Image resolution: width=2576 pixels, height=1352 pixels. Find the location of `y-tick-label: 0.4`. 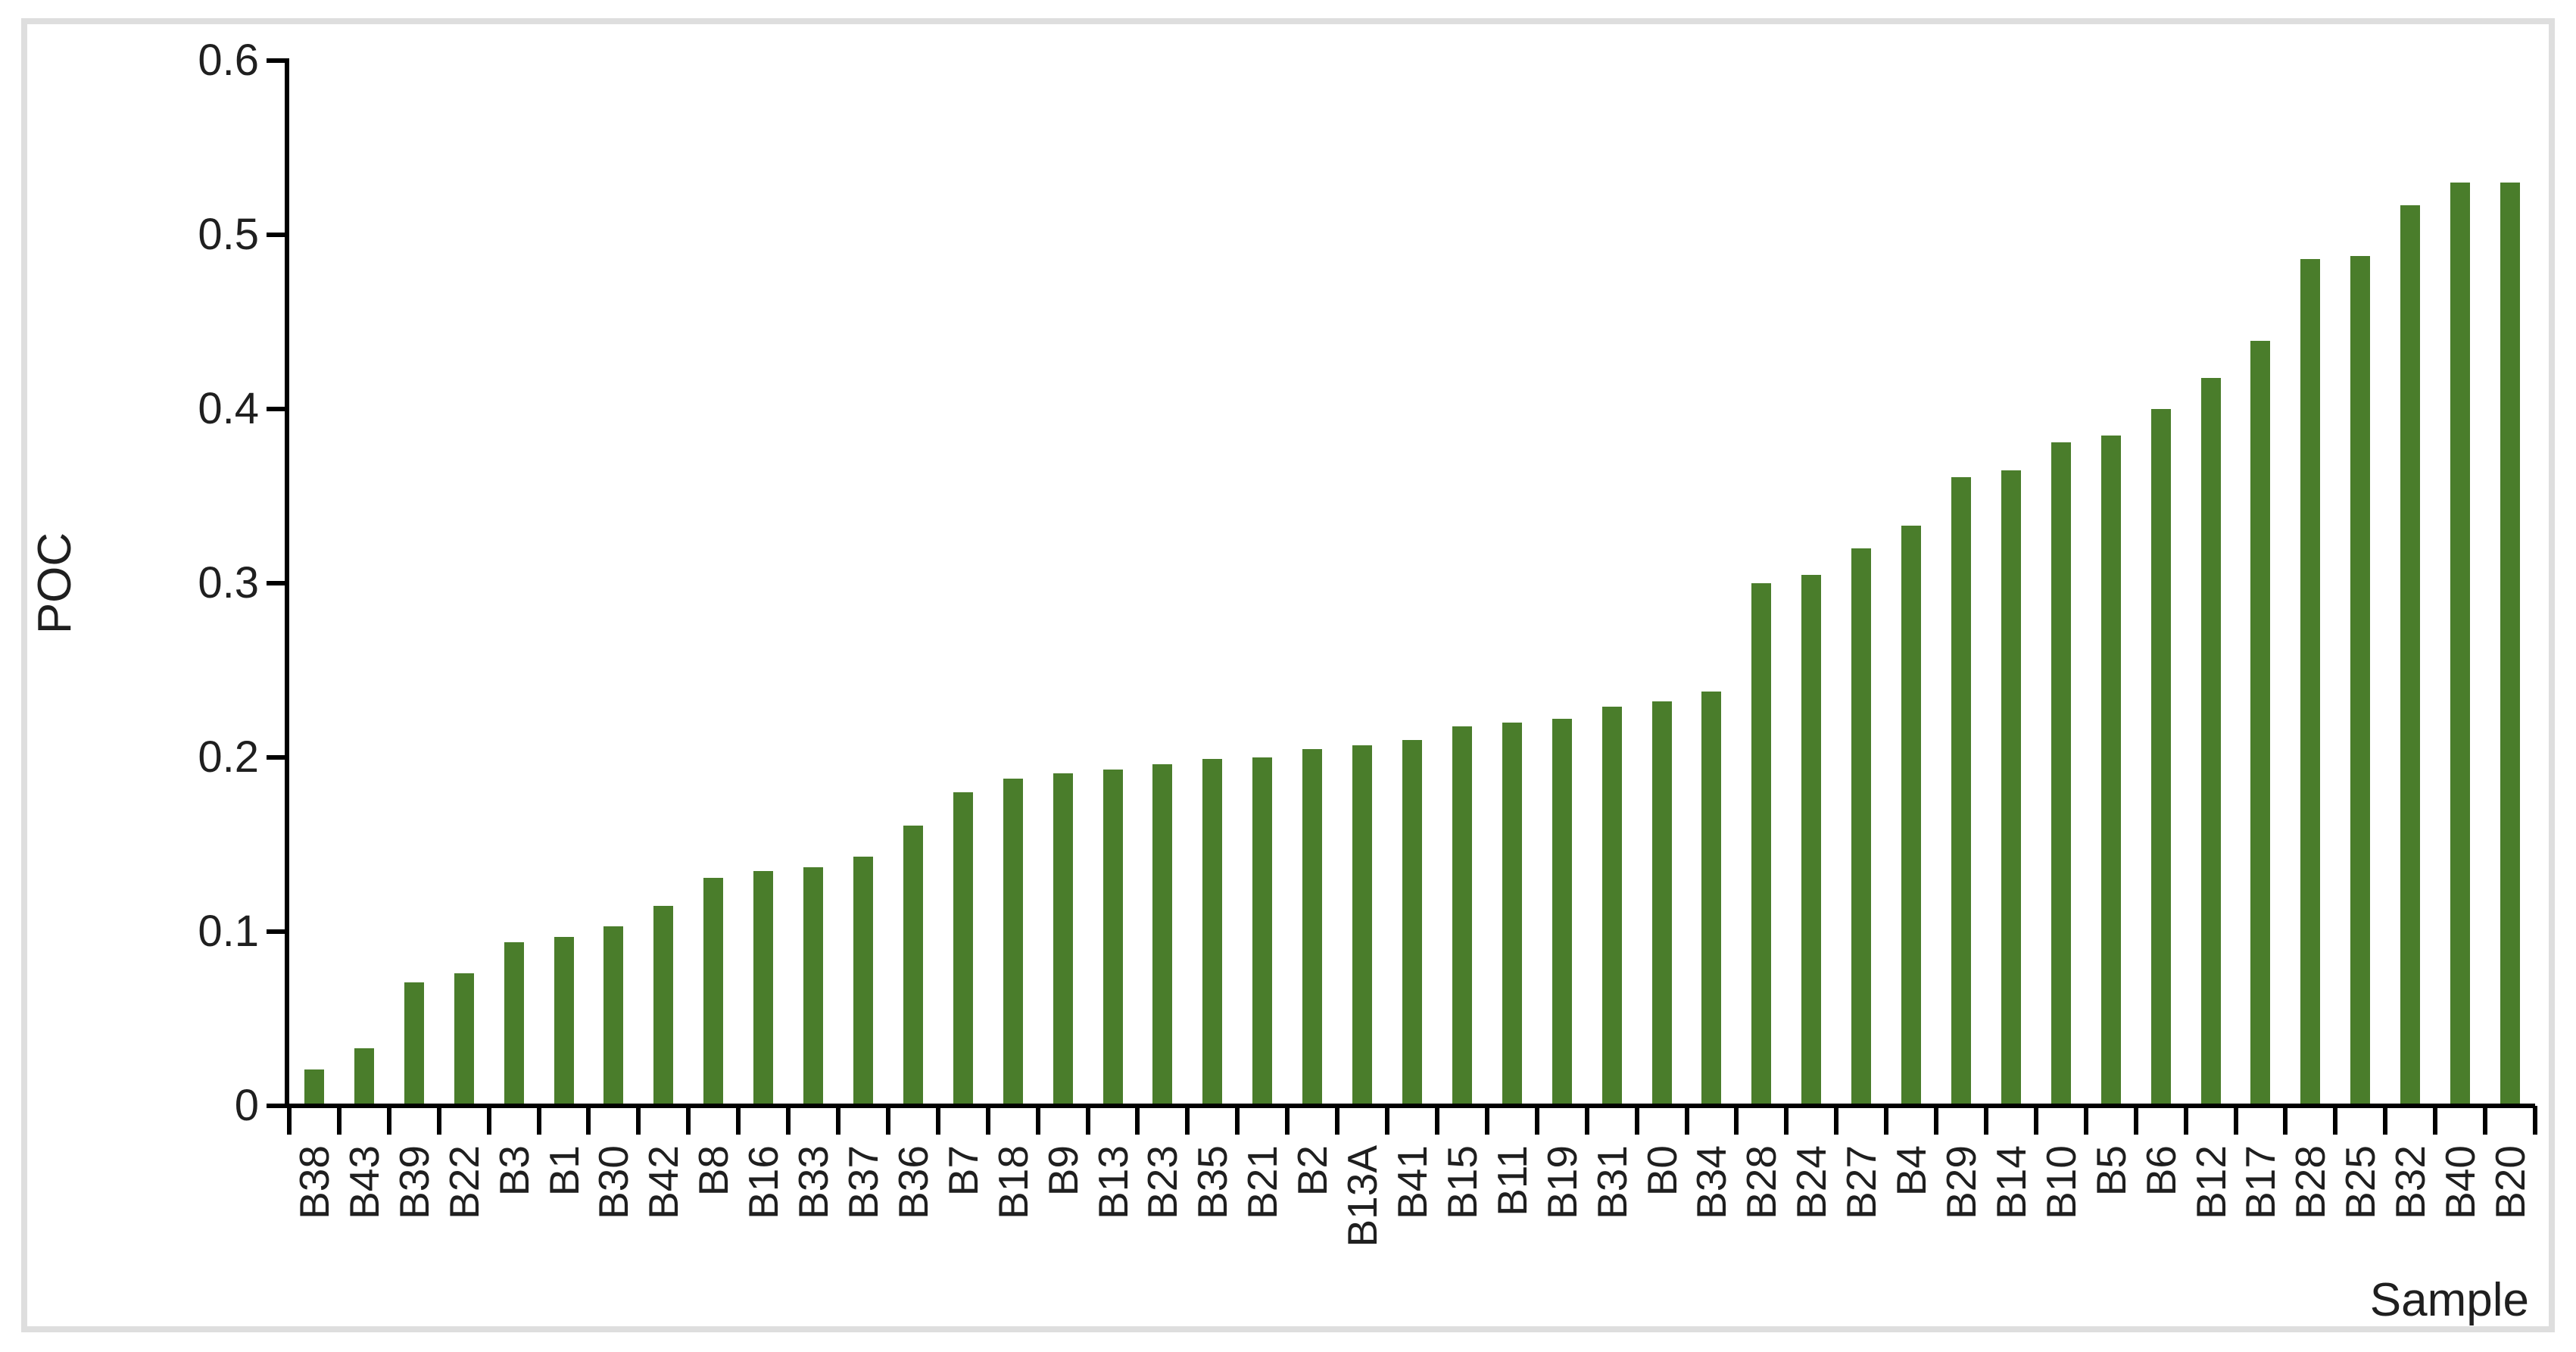

y-tick-label: 0.4 is located at coordinates (228, 408).